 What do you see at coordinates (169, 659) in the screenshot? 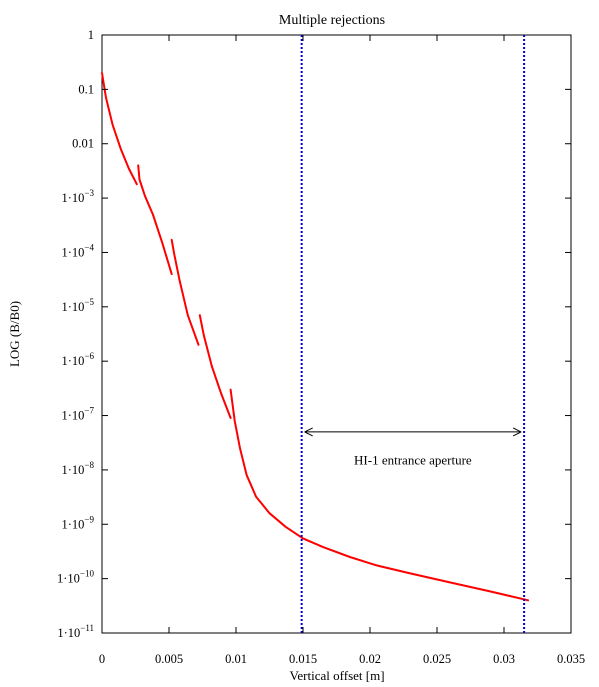
I see `x-tick-label: 0.005` at bounding box center [169, 659].